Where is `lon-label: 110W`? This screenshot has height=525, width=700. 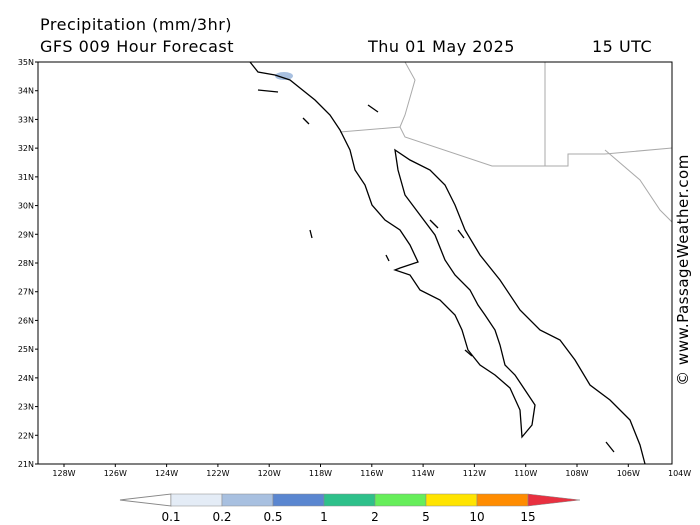
lon-label: 110W is located at coordinates (525, 473).